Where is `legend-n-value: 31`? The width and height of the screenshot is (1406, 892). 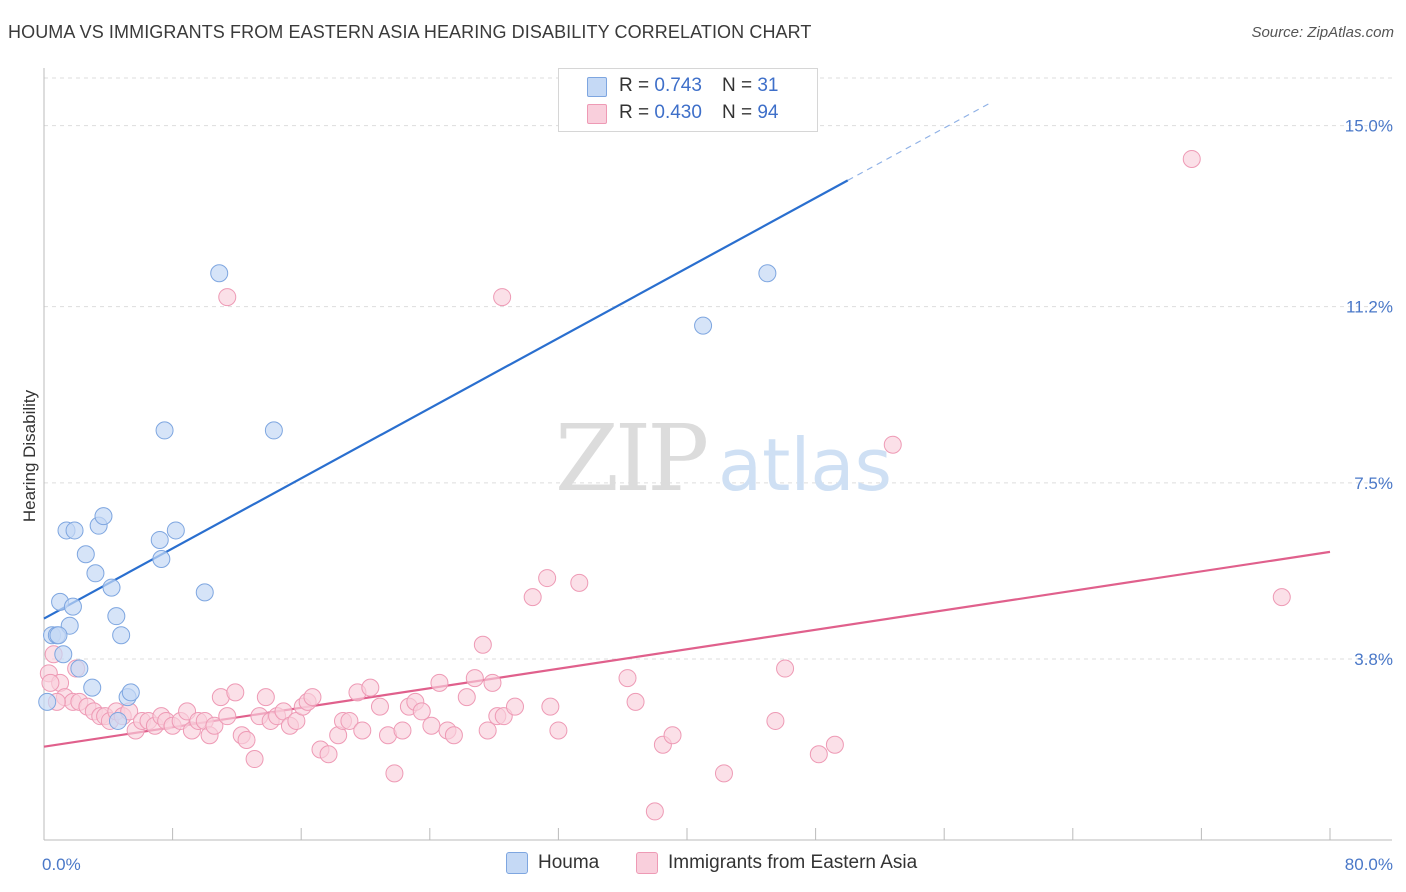
legend-n-value: 31 is located at coordinates (768, 85).